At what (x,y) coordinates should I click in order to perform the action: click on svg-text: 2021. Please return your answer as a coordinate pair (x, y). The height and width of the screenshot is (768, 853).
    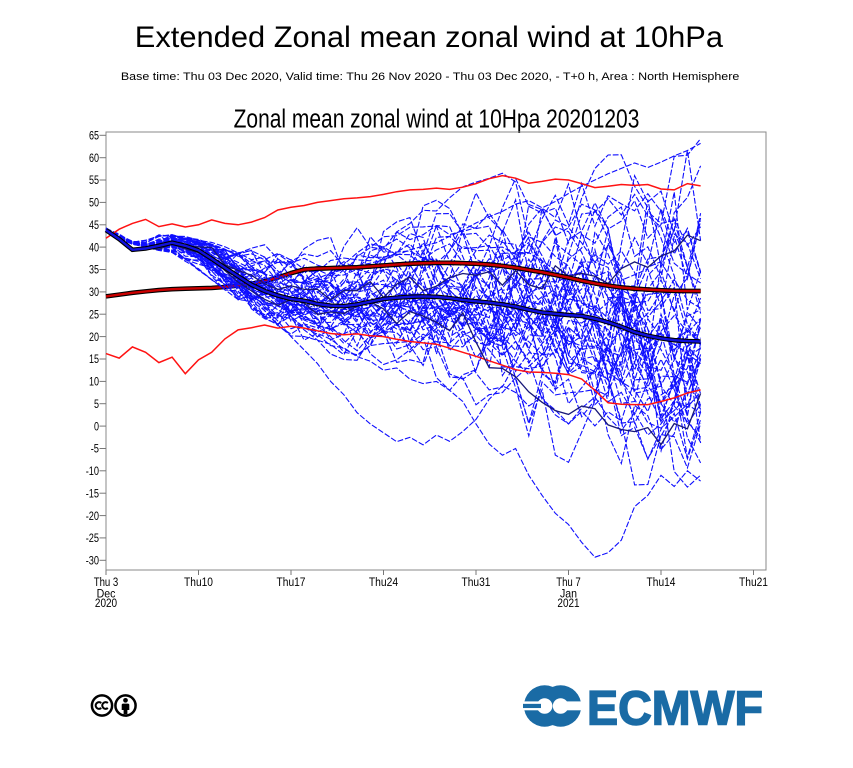
    Looking at the image, I should click on (568, 603).